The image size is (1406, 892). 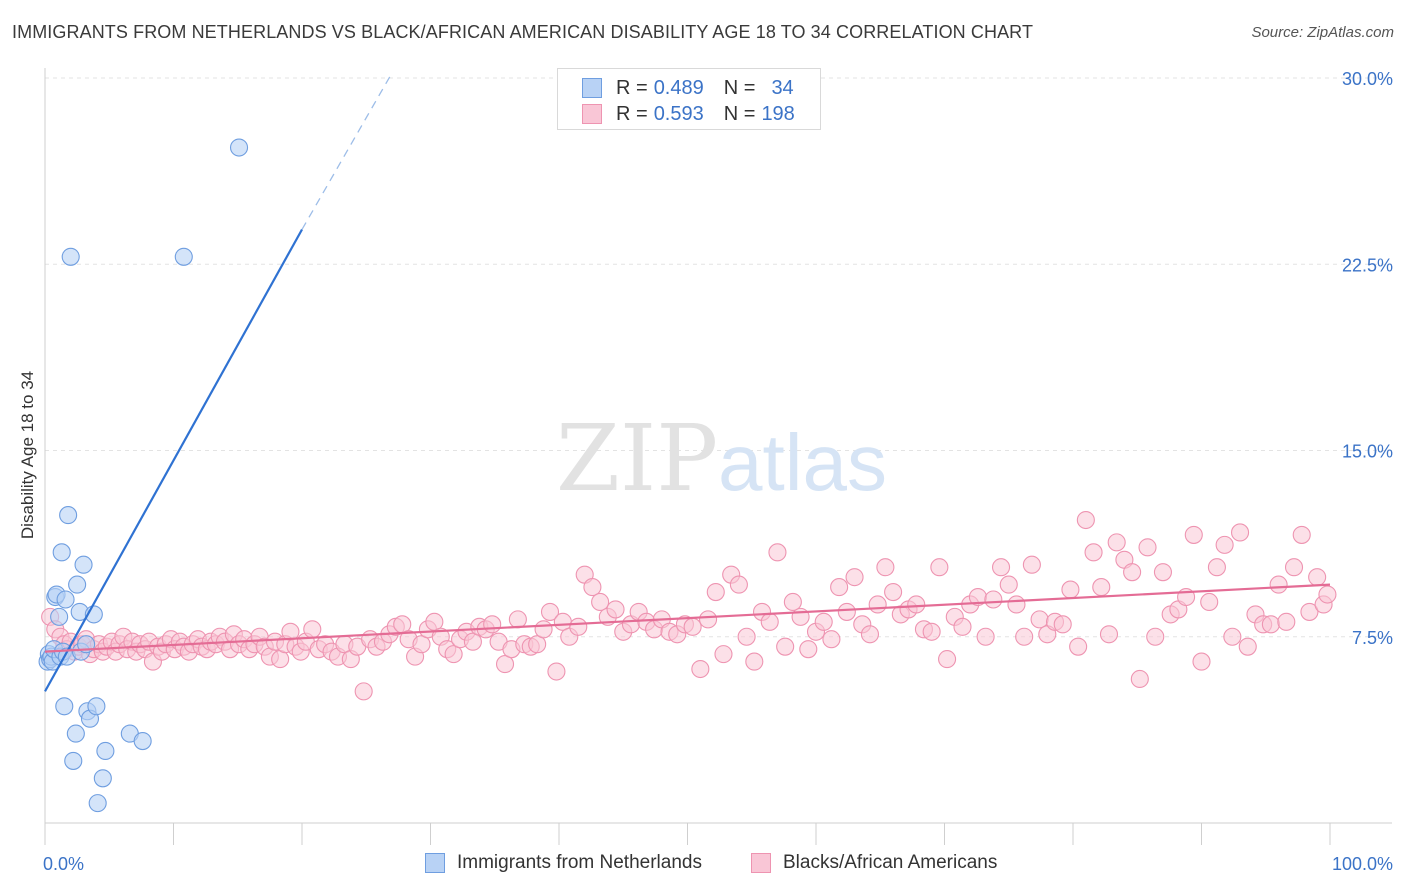 I want to click on watermark-zip: ZIP, so click(x=637, y=458).